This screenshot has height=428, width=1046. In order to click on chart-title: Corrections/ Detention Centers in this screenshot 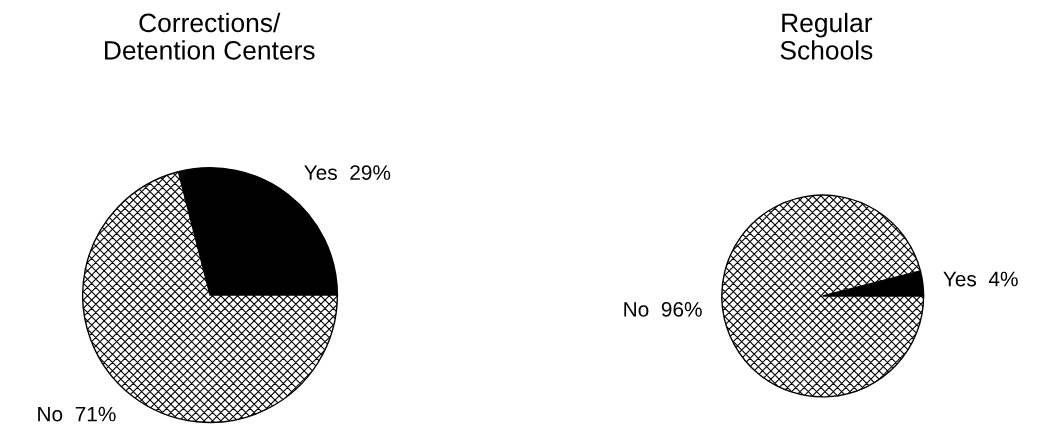, I will do `click(210, 36)`.